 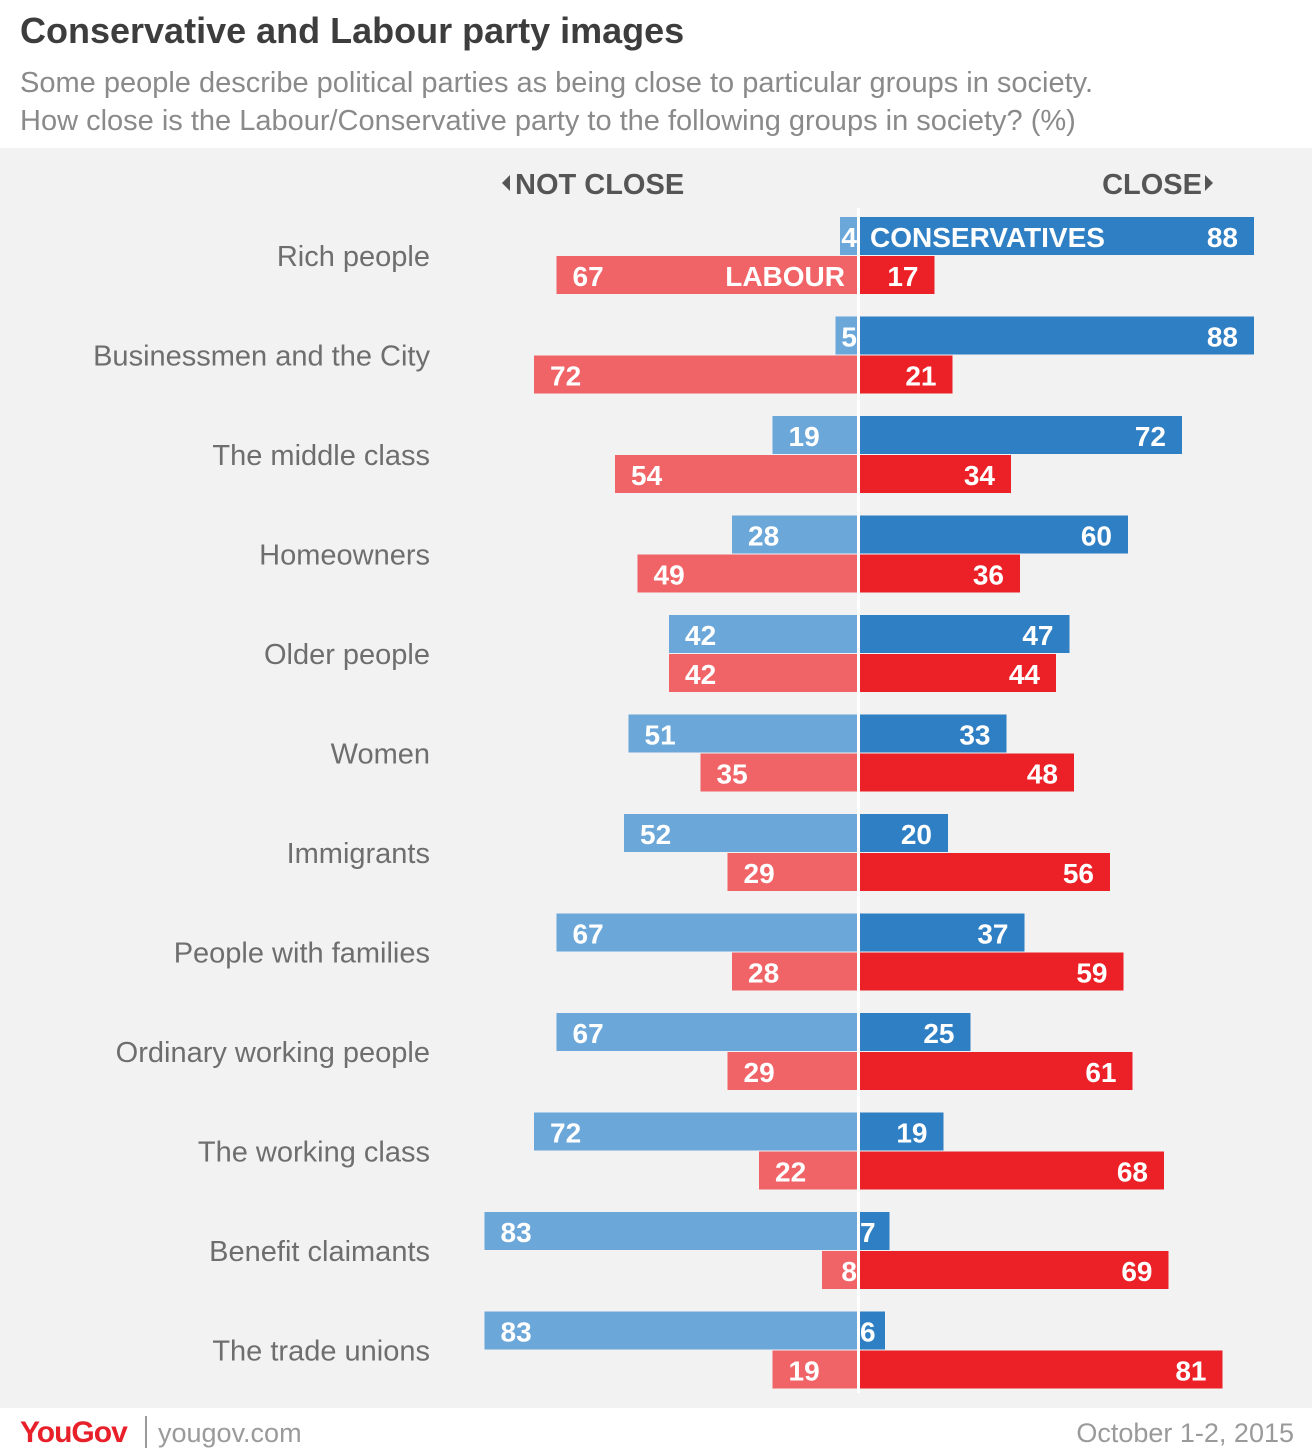 What do you see at coordinates (565, 1133) in the screenshot?
I see `value-label-con-not-close-the-working-class: 72` at bounding box center [565, 1133].